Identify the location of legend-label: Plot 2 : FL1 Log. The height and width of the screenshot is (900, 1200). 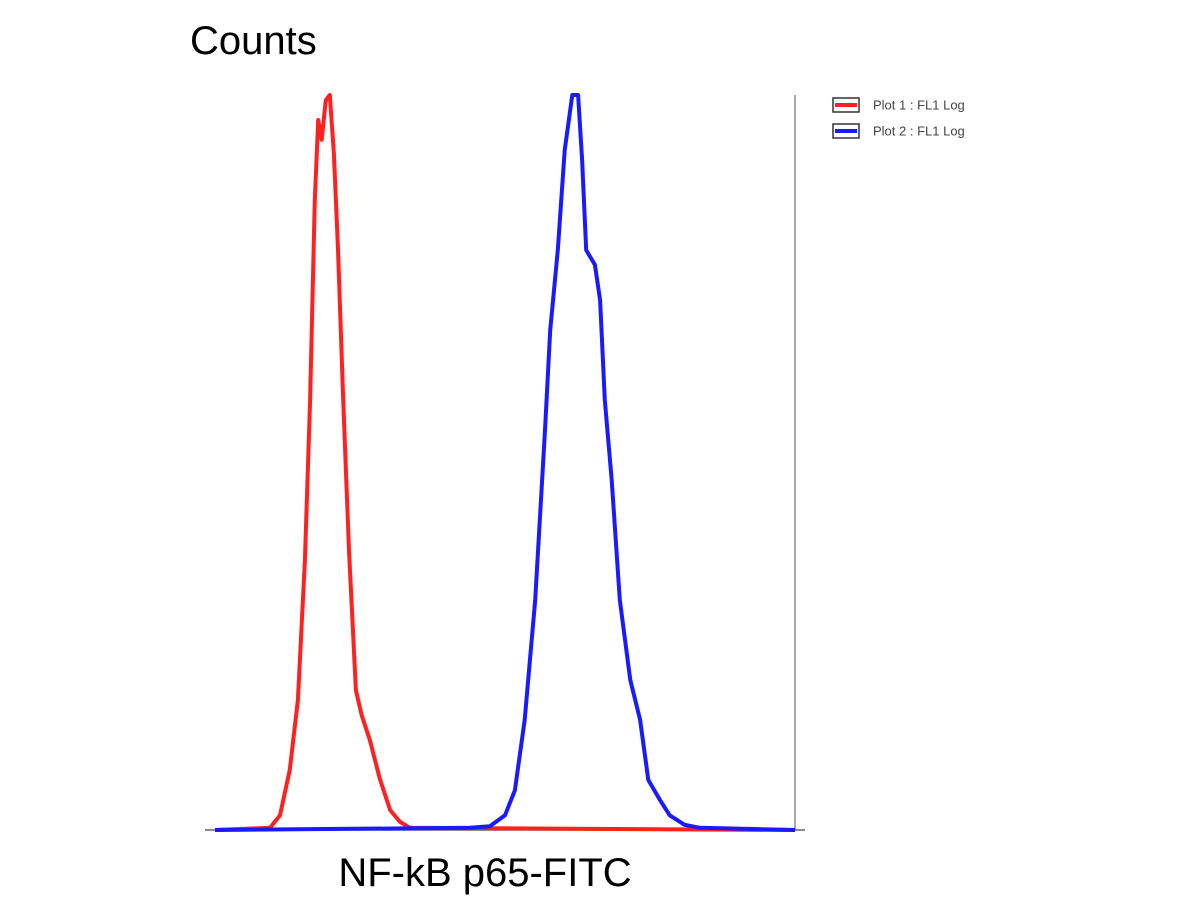
(919, 130).